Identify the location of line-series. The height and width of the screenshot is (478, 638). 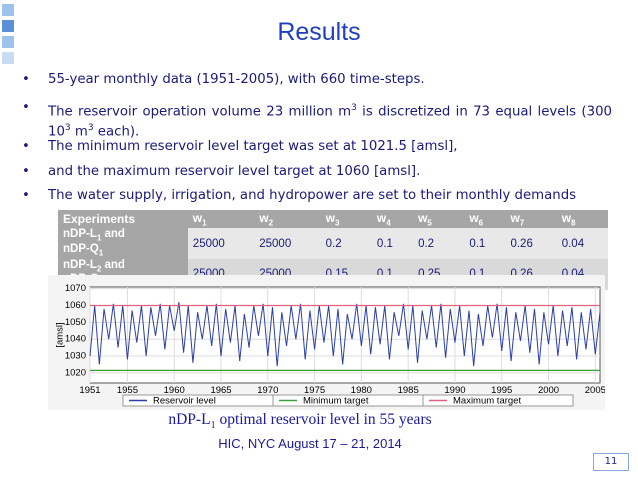
(345, 334).